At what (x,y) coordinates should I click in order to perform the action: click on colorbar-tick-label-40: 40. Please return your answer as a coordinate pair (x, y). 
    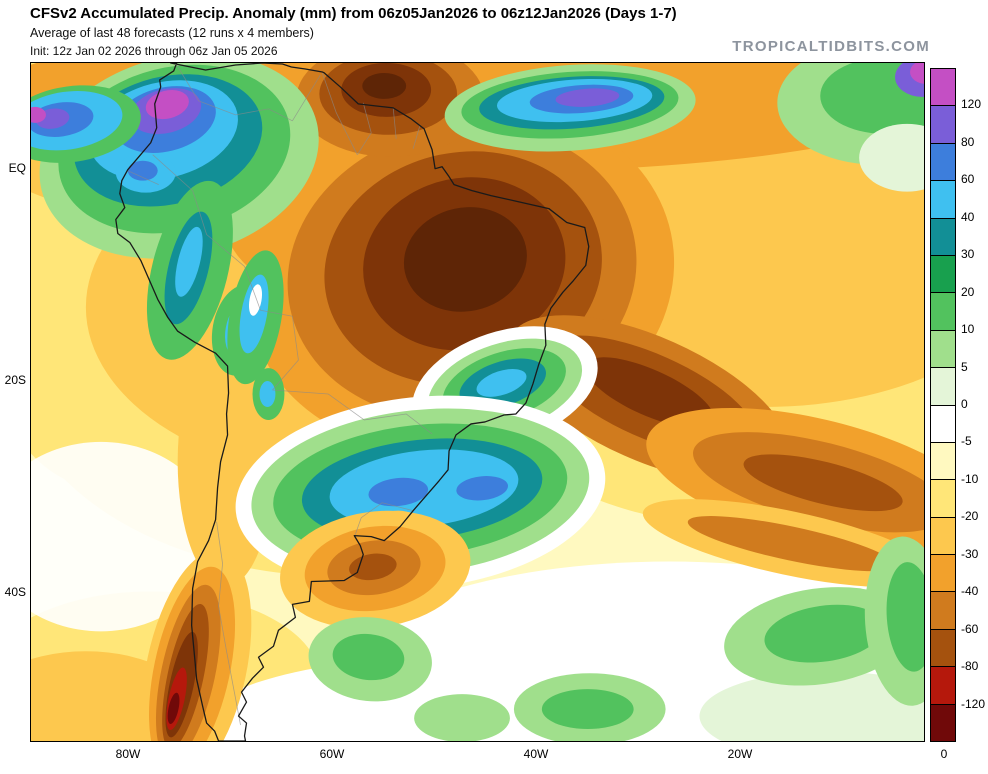
    Looking at the image, I should click on (968, 216).